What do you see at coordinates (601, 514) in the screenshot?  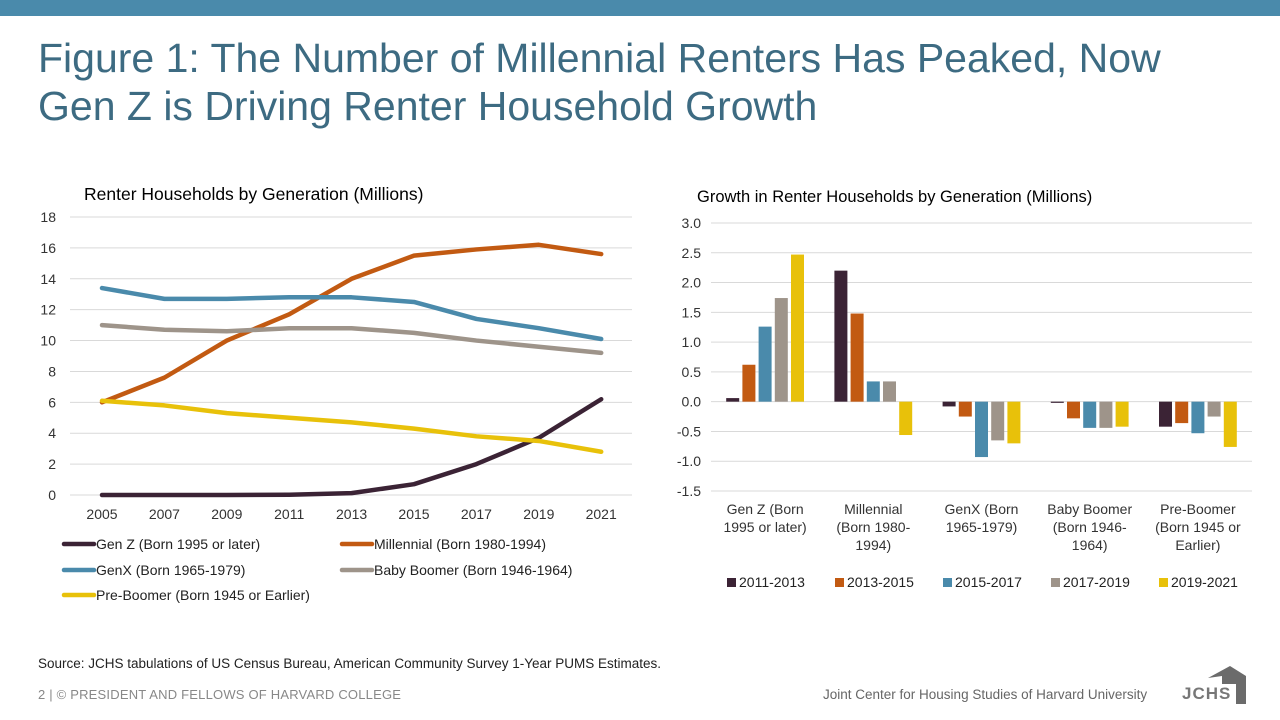 I see `line-chart-x-tick: 2021` at bounding box center [601, 514].